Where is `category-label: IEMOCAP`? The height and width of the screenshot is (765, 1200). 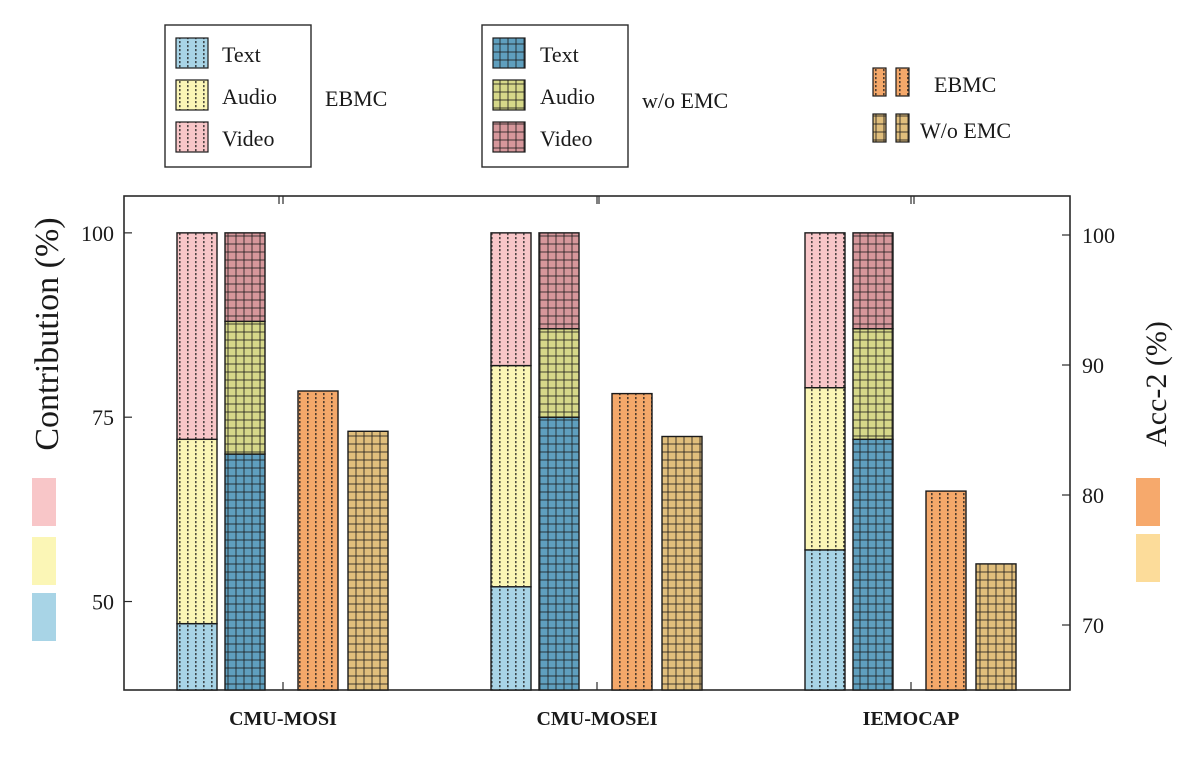
category-label: IEMOCAP is located at coordinates (911, 719).